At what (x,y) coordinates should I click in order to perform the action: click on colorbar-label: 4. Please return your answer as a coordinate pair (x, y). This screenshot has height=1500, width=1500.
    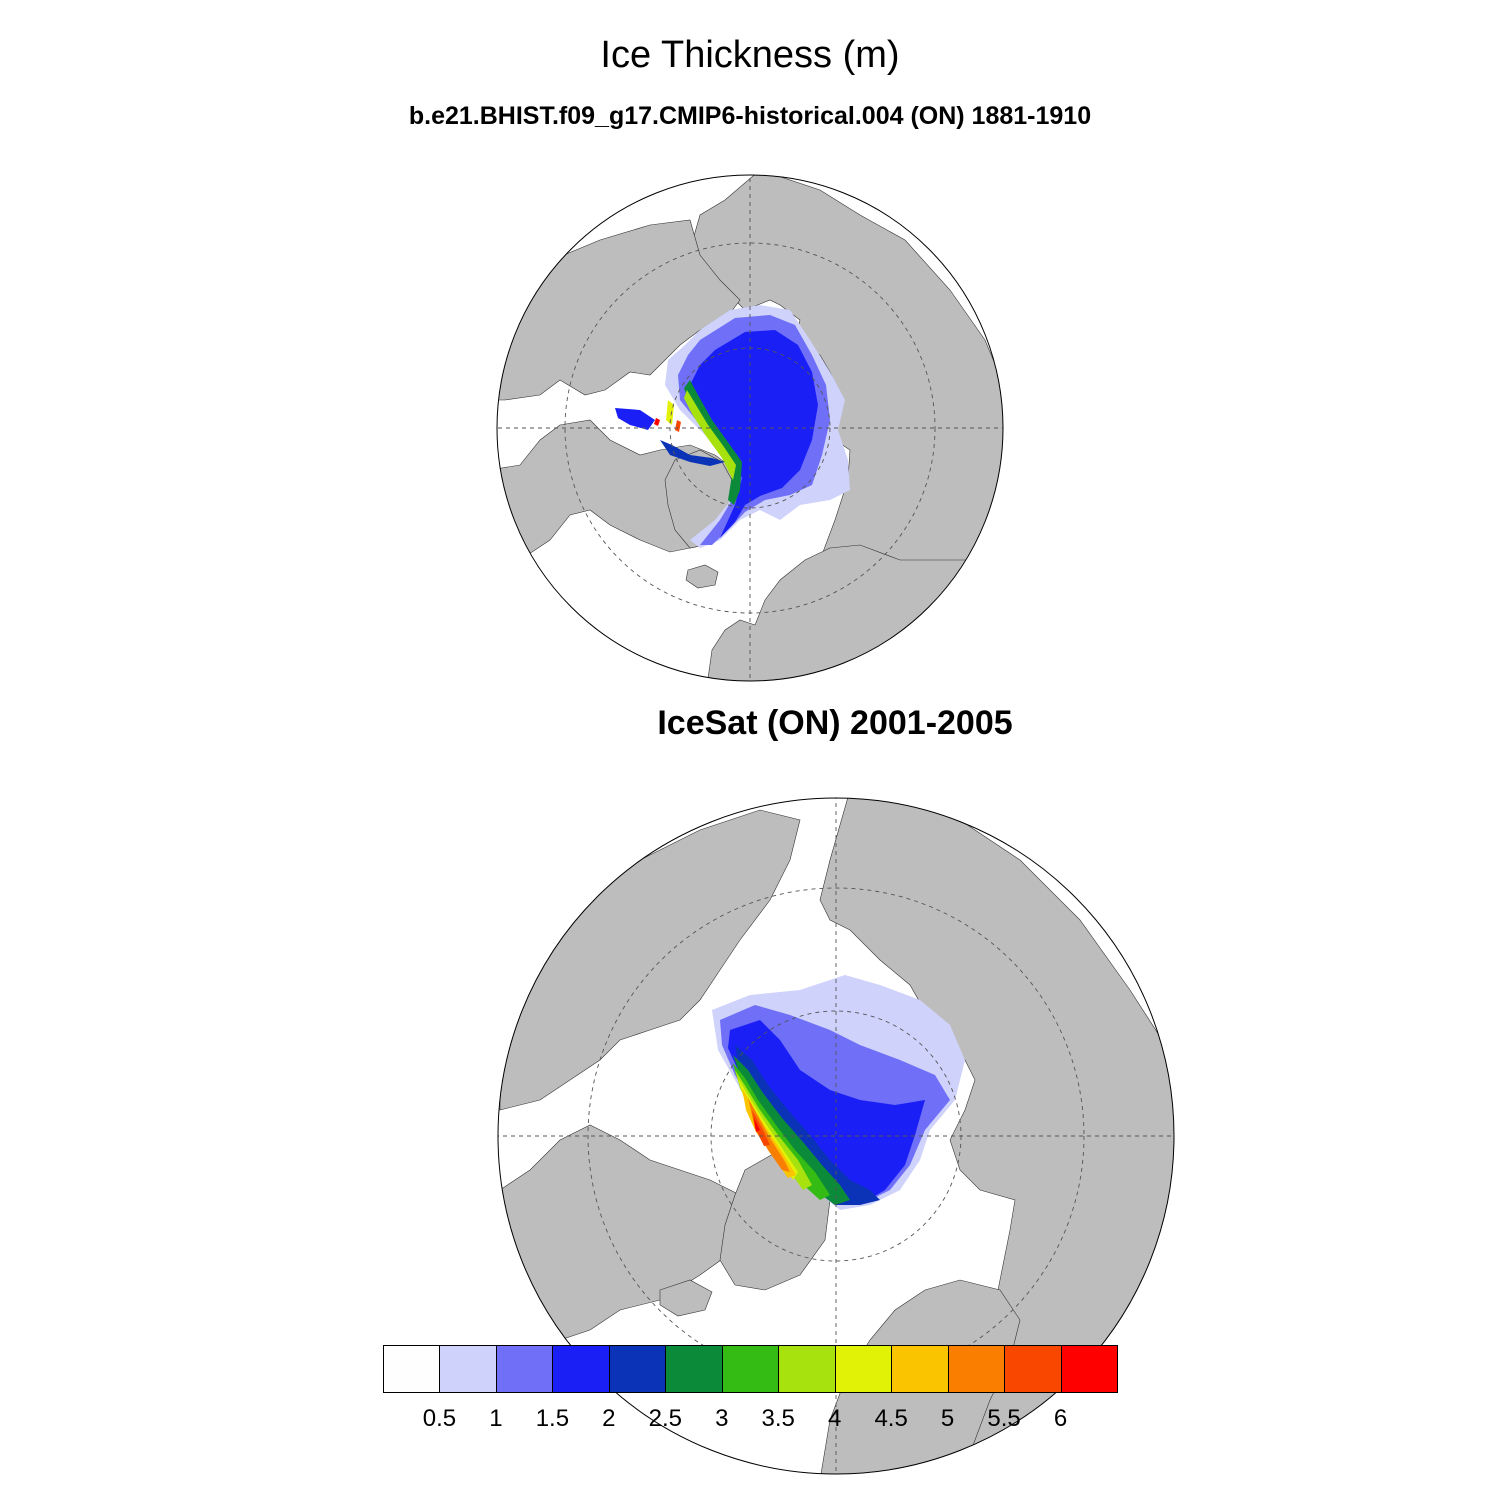
    Looking at the image, I should click on (835, 1418).